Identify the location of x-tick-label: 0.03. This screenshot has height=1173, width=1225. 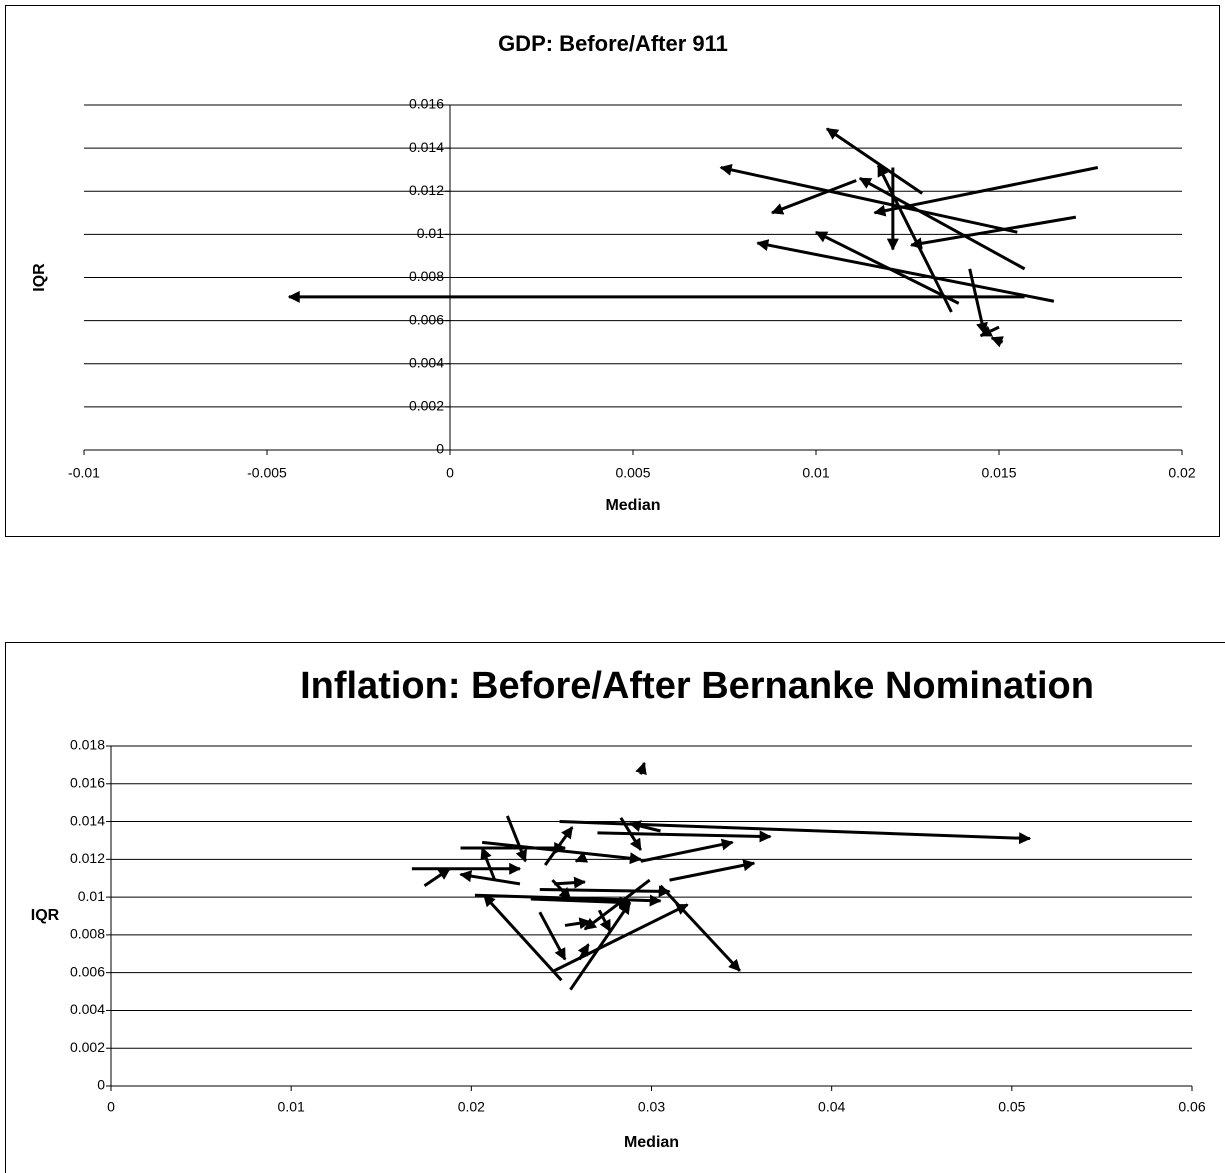
(651, 1107).